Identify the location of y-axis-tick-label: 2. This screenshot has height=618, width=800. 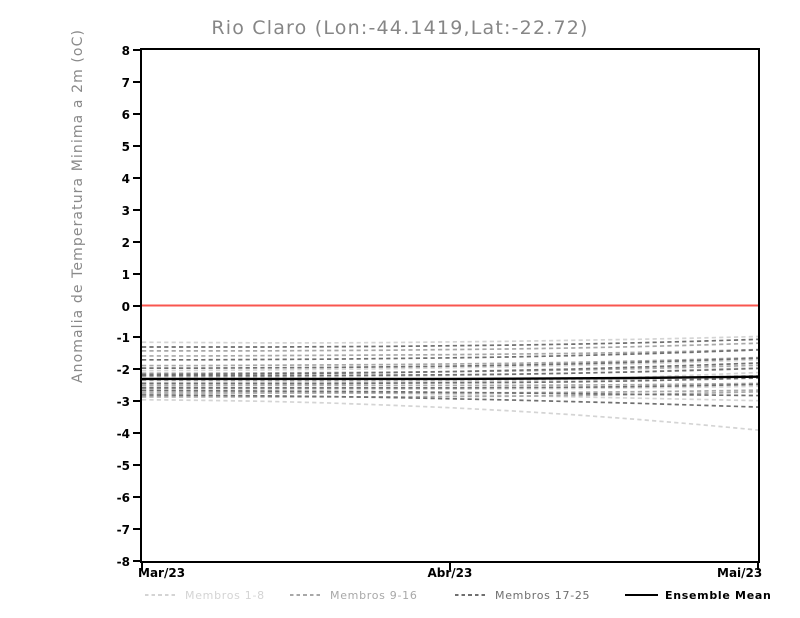
(125, 242).